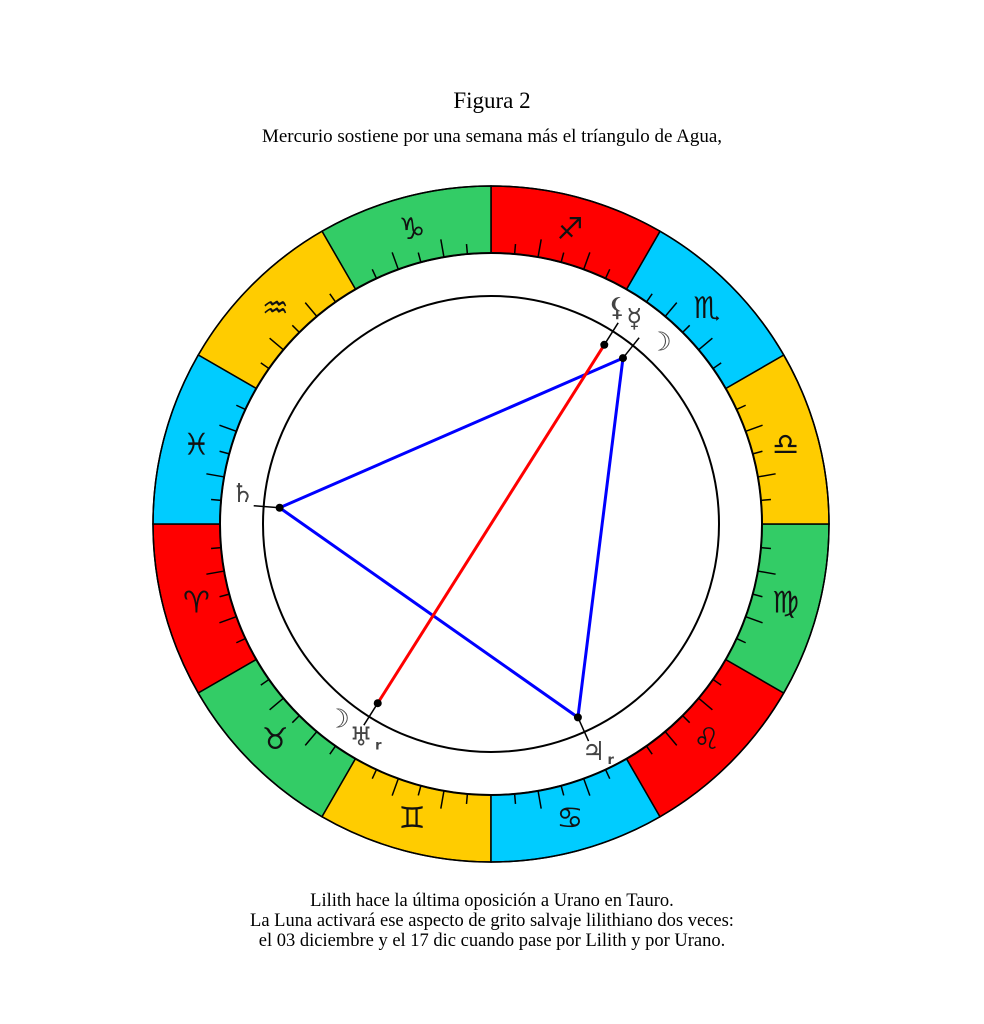 This screenshot has height=1024, width=984. What do you see at coordinates (611, 334) in the screenshot?
I see `lilith-marker-line` at bounding box center [611, 334].